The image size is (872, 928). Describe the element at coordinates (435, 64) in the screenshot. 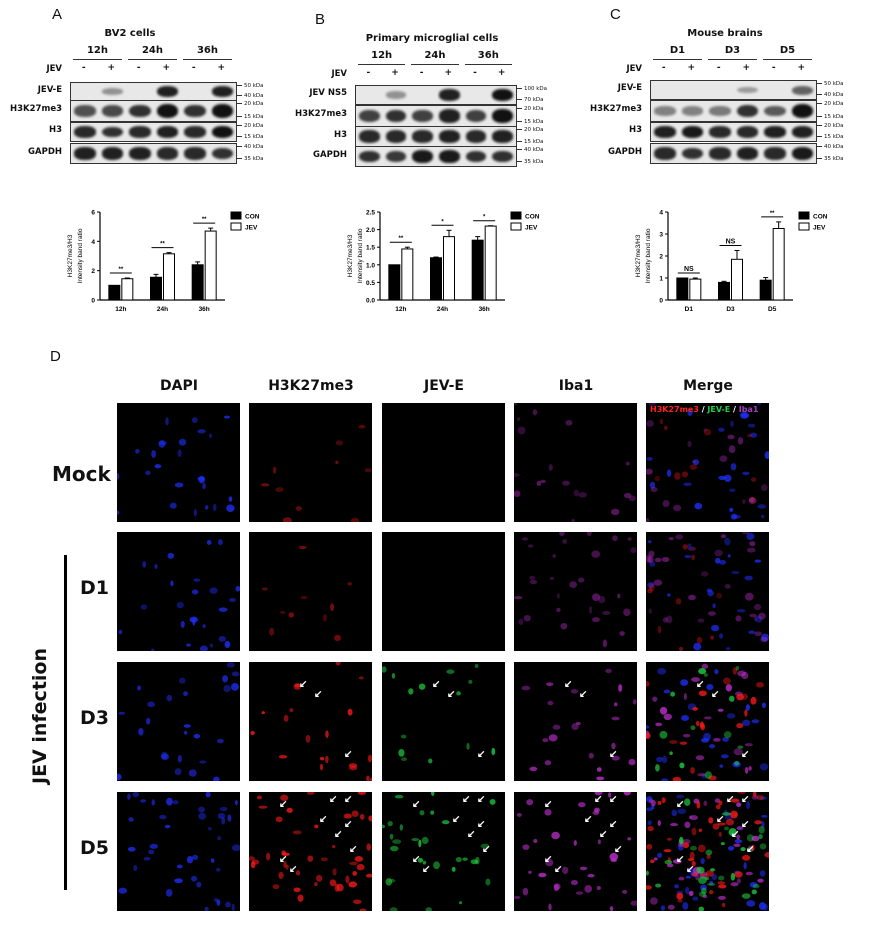

I see `group-underline` at that location.